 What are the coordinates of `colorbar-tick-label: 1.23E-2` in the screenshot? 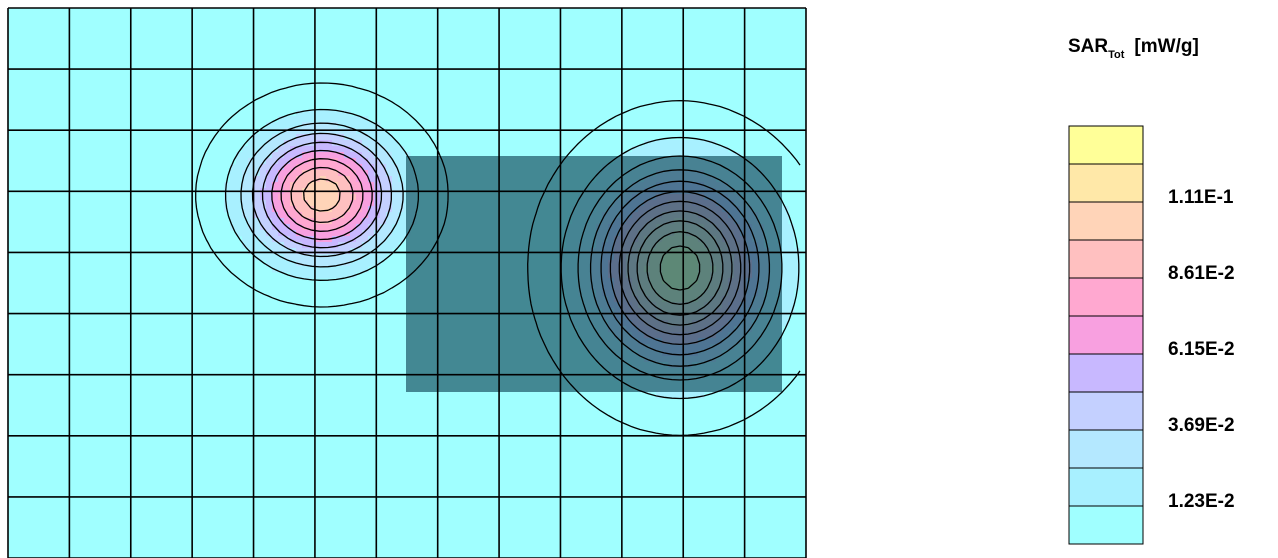 It's located at (1201, 501).